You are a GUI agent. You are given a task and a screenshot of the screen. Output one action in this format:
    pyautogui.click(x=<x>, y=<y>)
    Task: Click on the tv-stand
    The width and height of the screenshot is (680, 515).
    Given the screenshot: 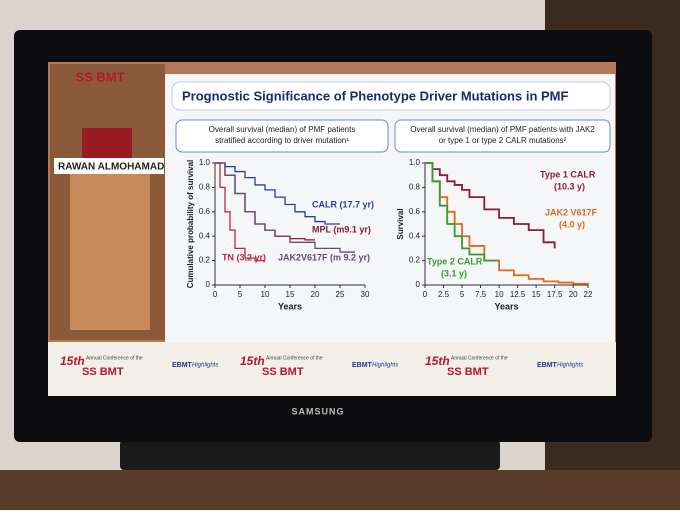 What is the action you would take?
    pyautogui.click(x=310, y=455)
    